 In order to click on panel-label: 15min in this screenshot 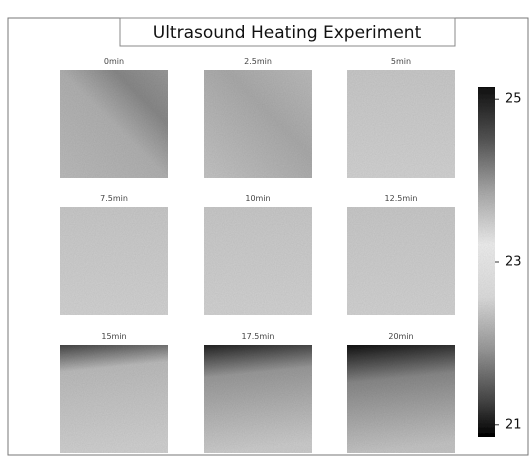, I will do `click(113, 336)`.